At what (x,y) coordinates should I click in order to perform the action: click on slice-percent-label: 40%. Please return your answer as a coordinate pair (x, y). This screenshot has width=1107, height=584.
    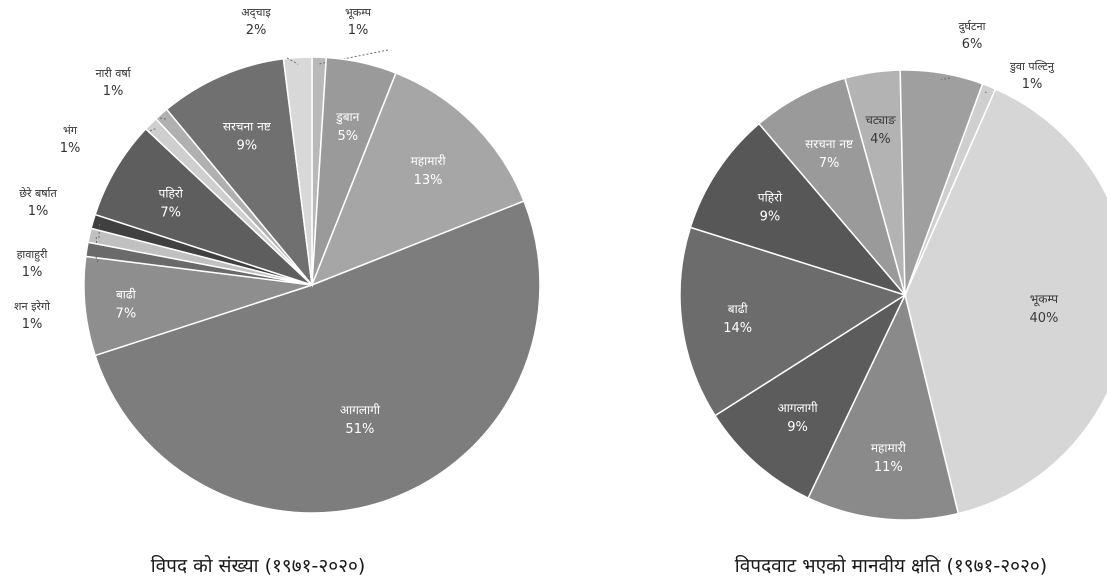
    Looking at the image, I should click on (1044, 318).